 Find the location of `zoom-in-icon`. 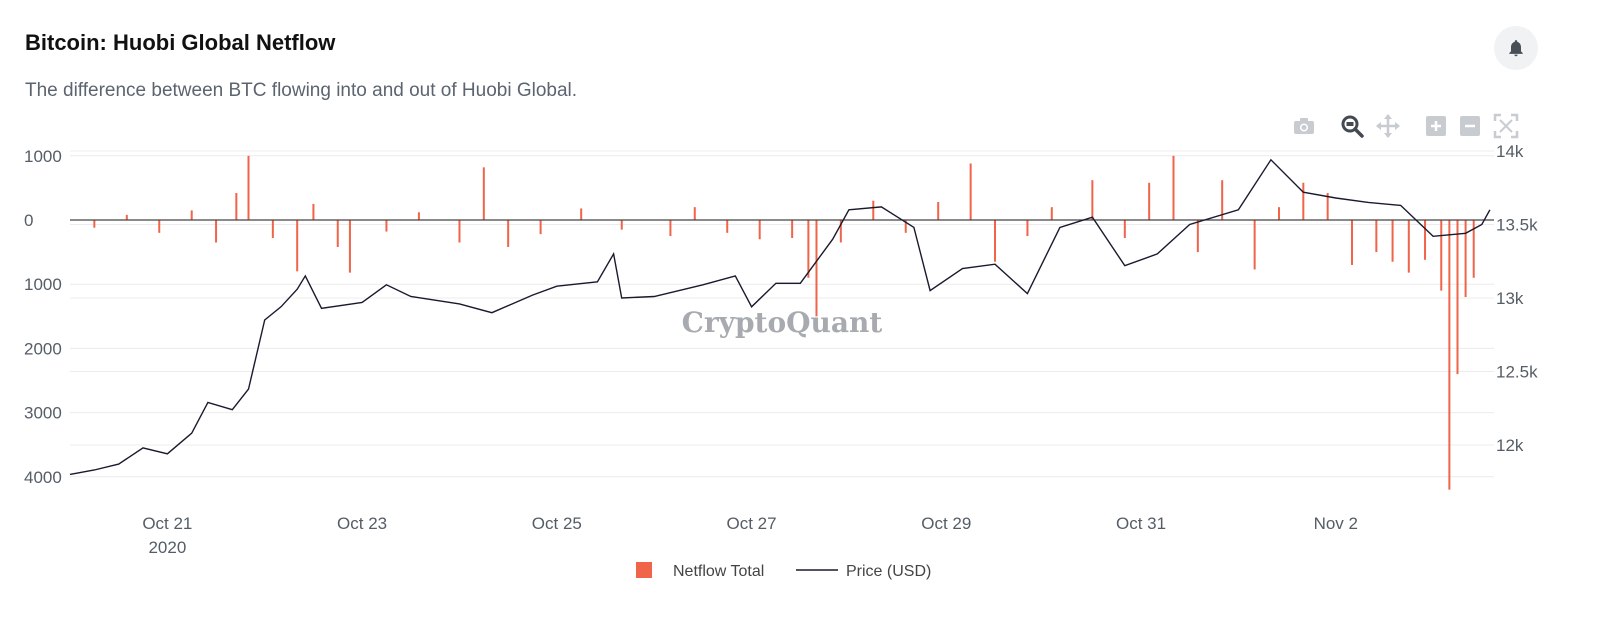

zoom-in-icon is located at coordinates (1436, 126).